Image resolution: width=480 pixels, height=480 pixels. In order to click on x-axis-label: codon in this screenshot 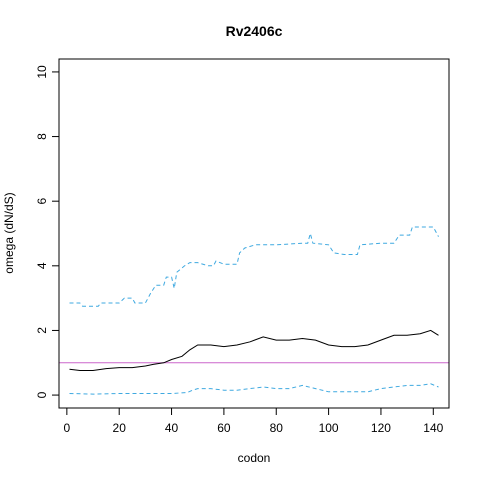, I will do `click(254, 458)`.